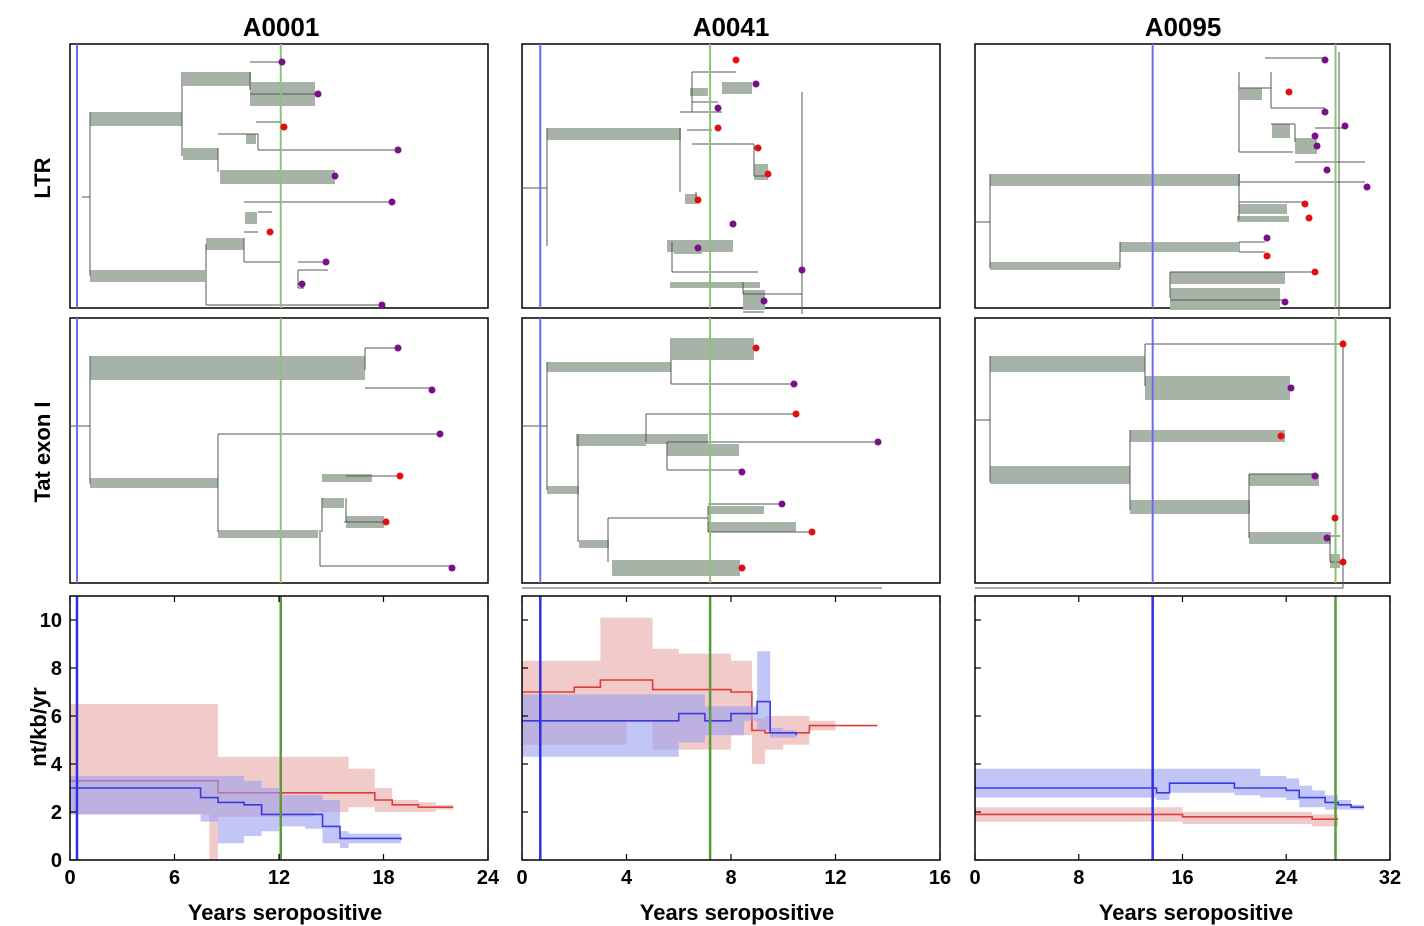 The height and width of the screenshot is (926, 1424). Describe the element at coordinates (57, 765) in the screenshot. I see `y-tick-label: 4` at that location.